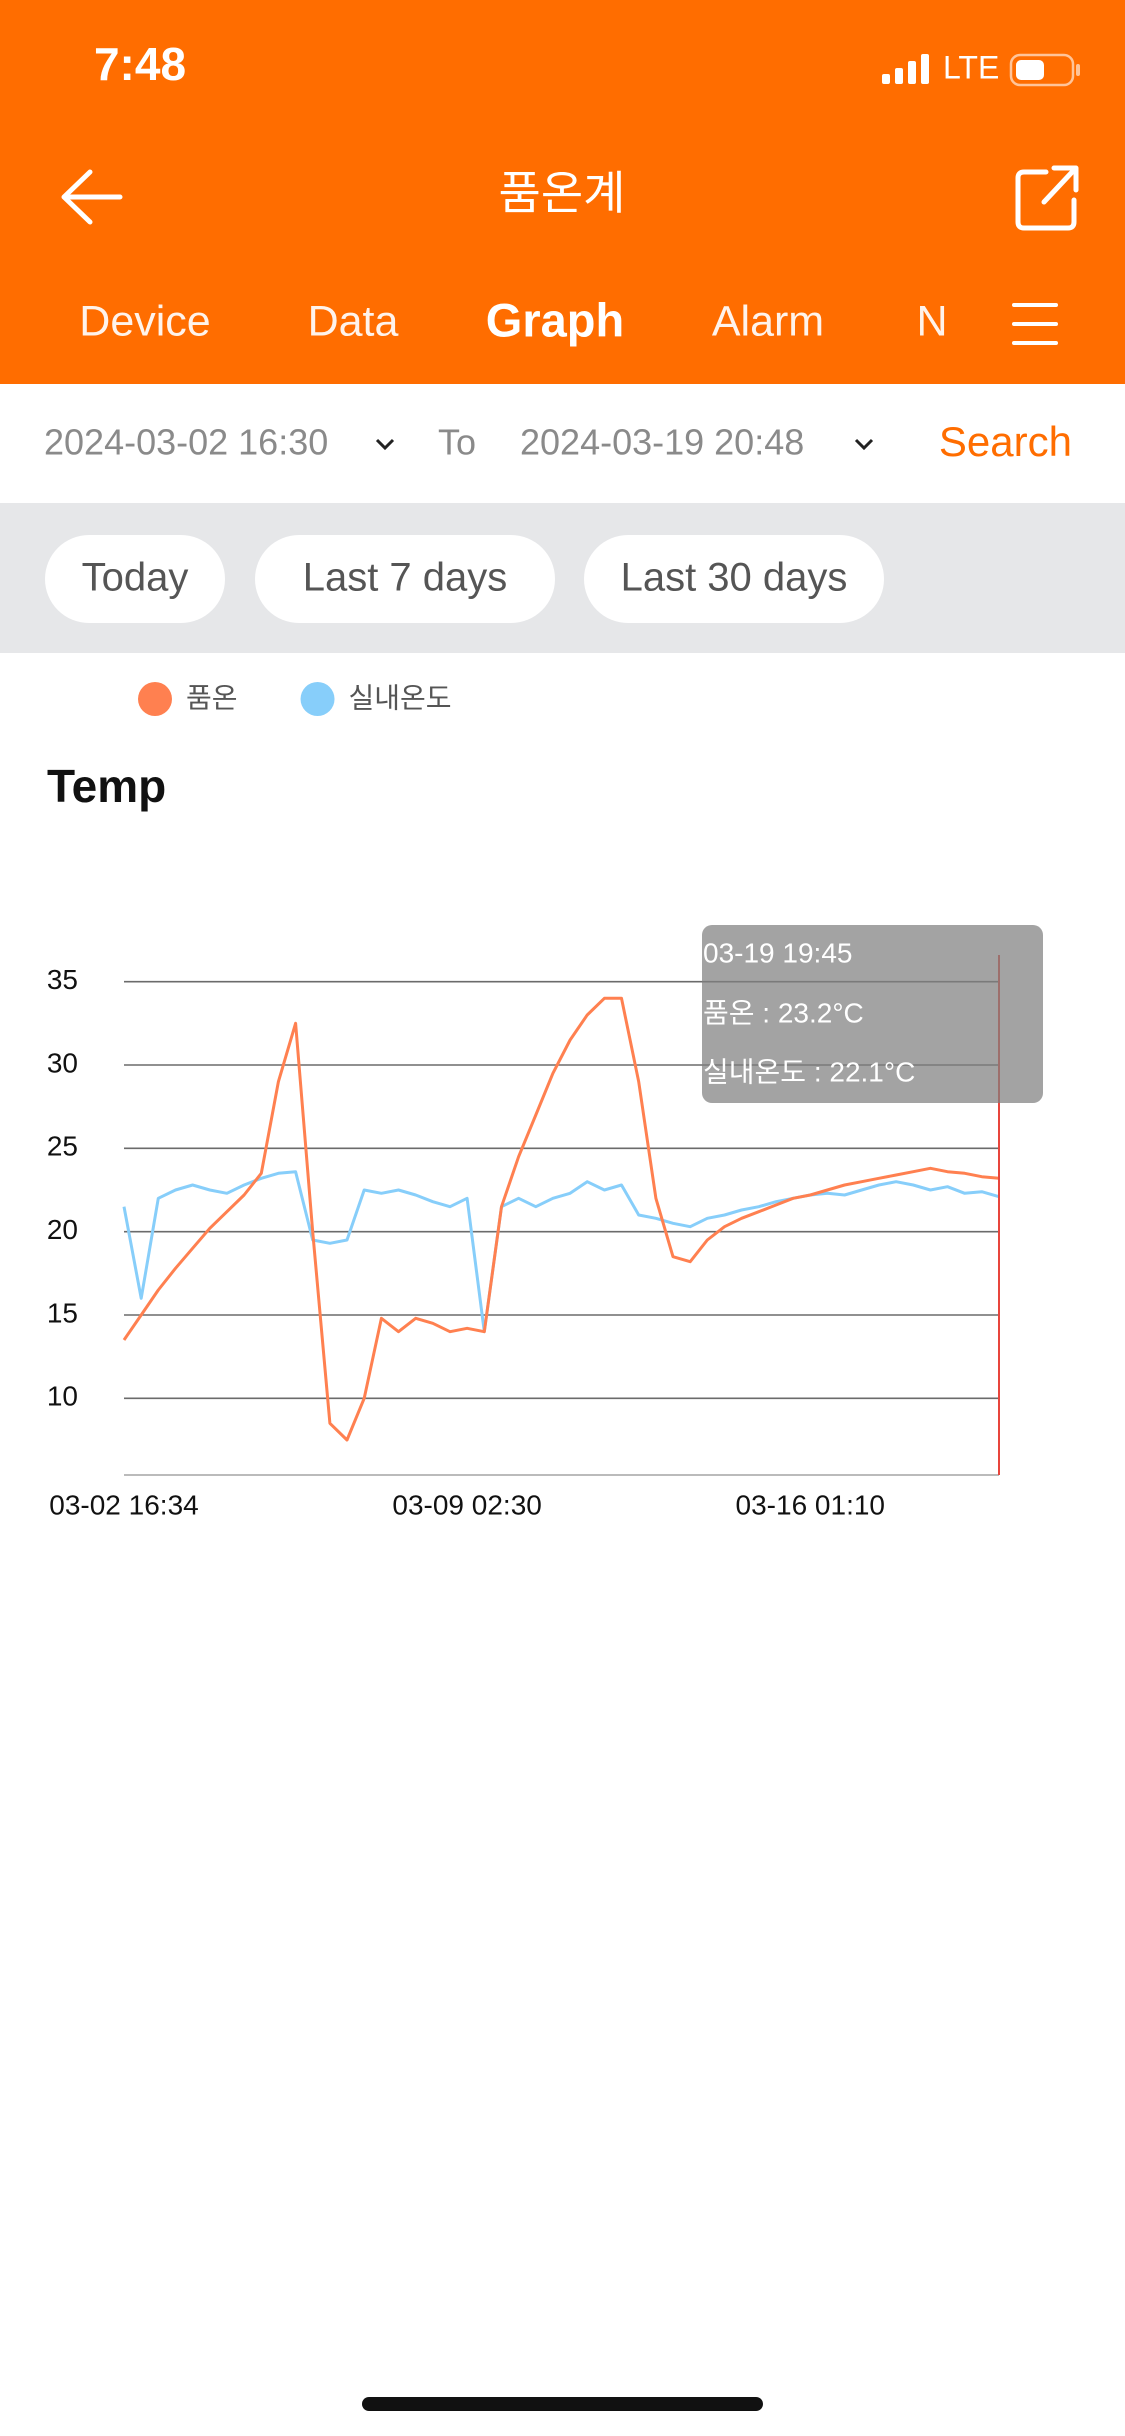 Image resolution: width=1125 pixels, height=2436 pixels. Describe the element at coordinates (92, 197) in the screenshot. I see `back-button` at that location.